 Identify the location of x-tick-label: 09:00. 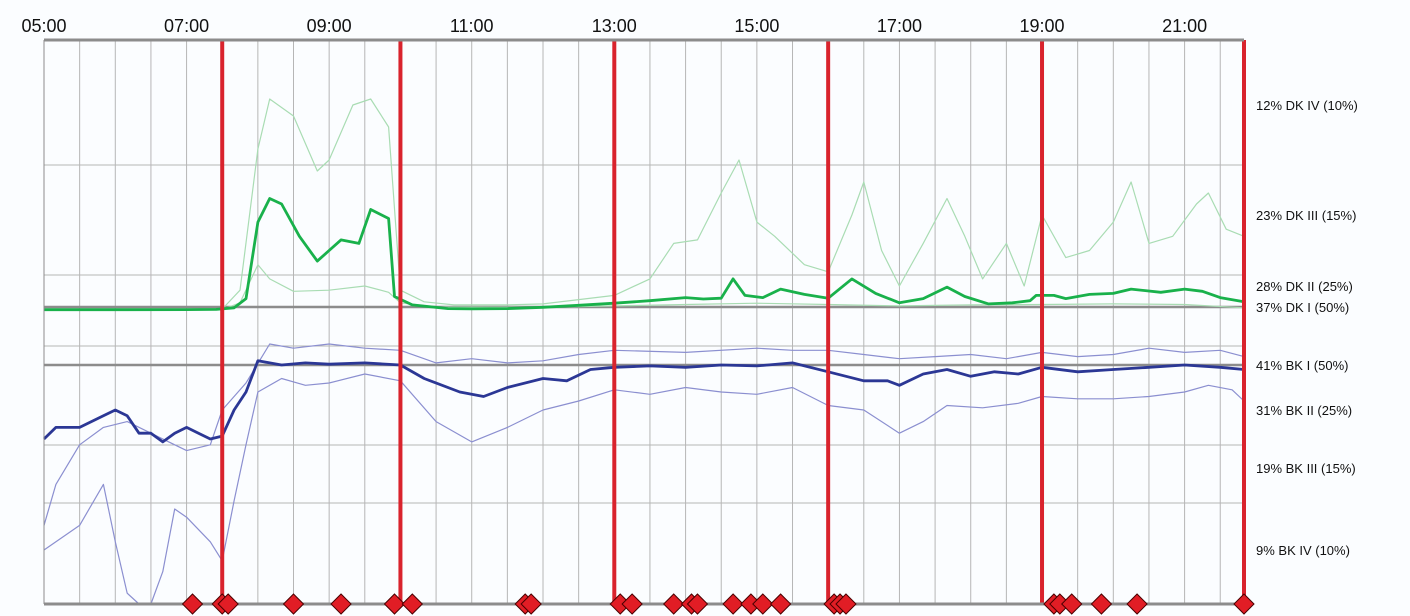
(329, 26).